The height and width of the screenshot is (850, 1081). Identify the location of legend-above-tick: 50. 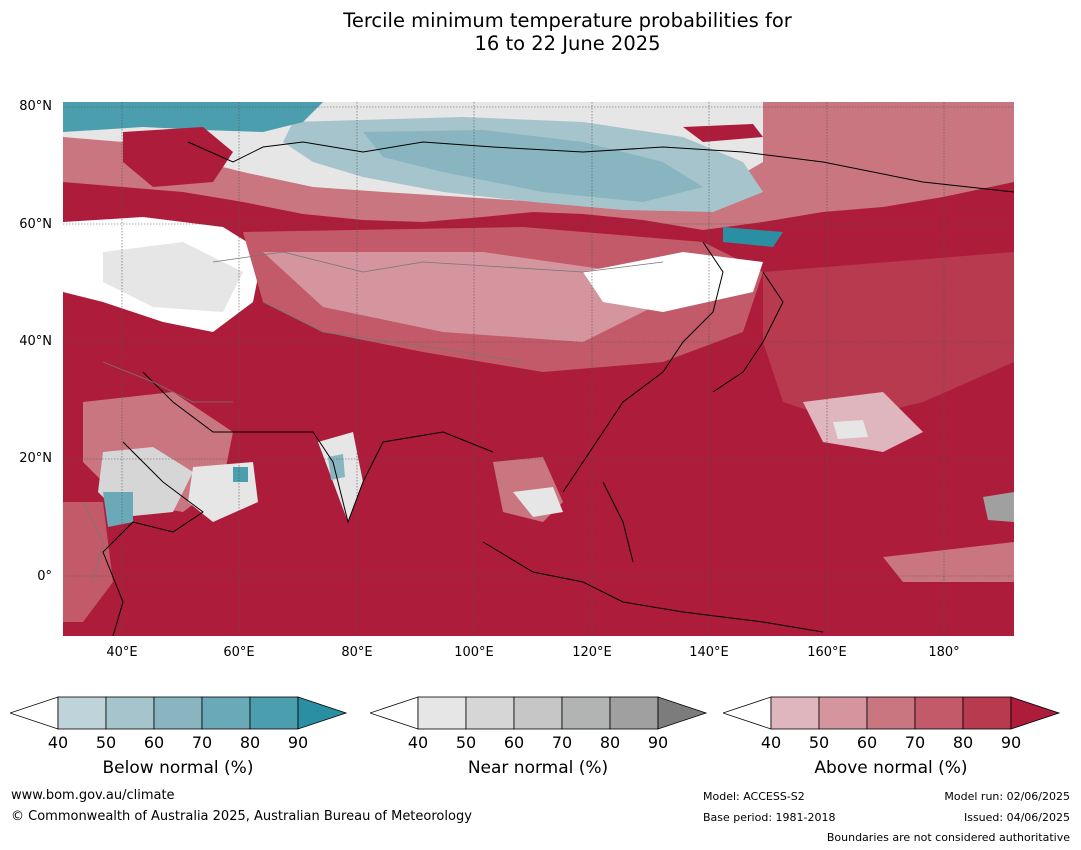
(819, 742).